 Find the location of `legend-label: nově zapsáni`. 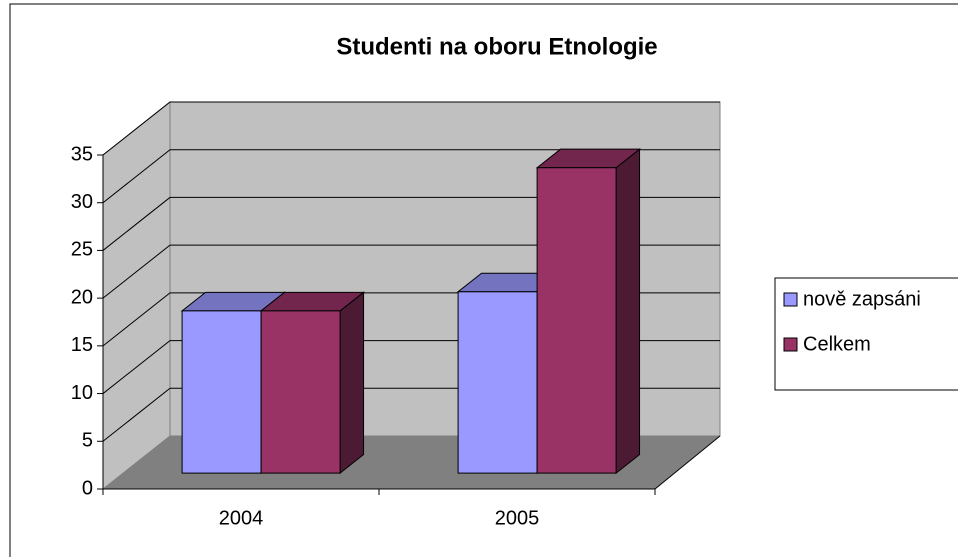

legend-label: nově zapsáni is located at coordinates (862, 299).